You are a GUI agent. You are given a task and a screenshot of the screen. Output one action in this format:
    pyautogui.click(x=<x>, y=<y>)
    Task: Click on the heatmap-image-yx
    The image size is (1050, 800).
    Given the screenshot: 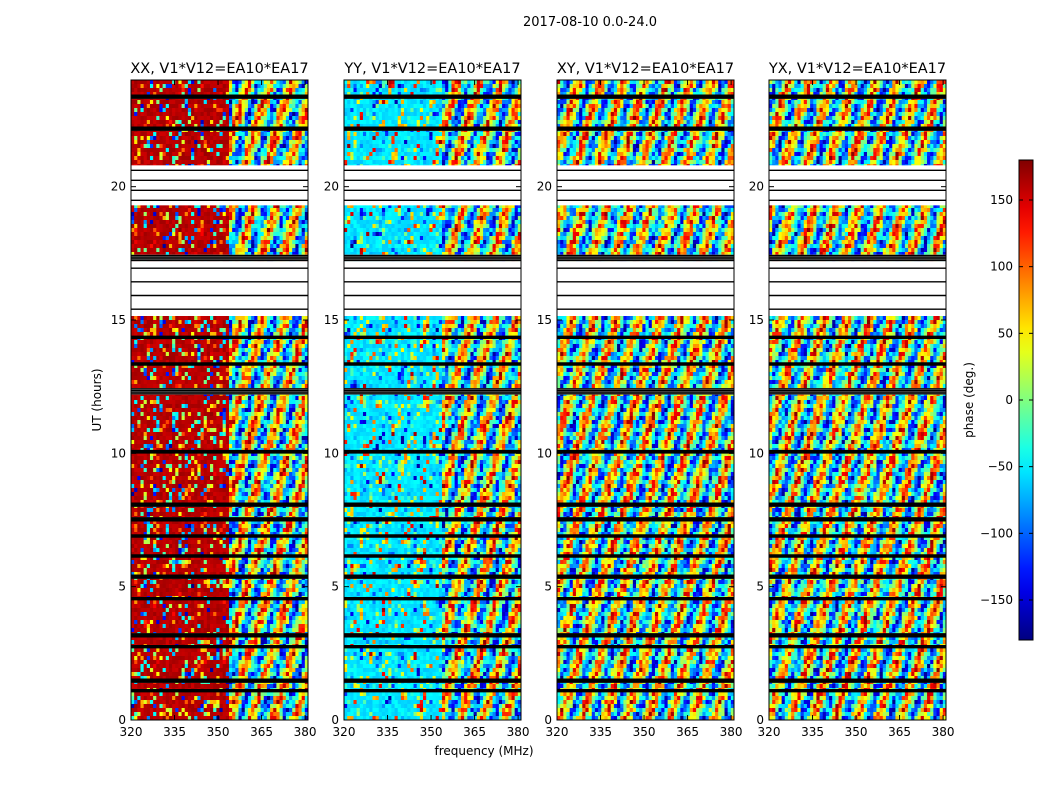 What is the action you would take?
    pyautogui.click(x=857, y=400)
    